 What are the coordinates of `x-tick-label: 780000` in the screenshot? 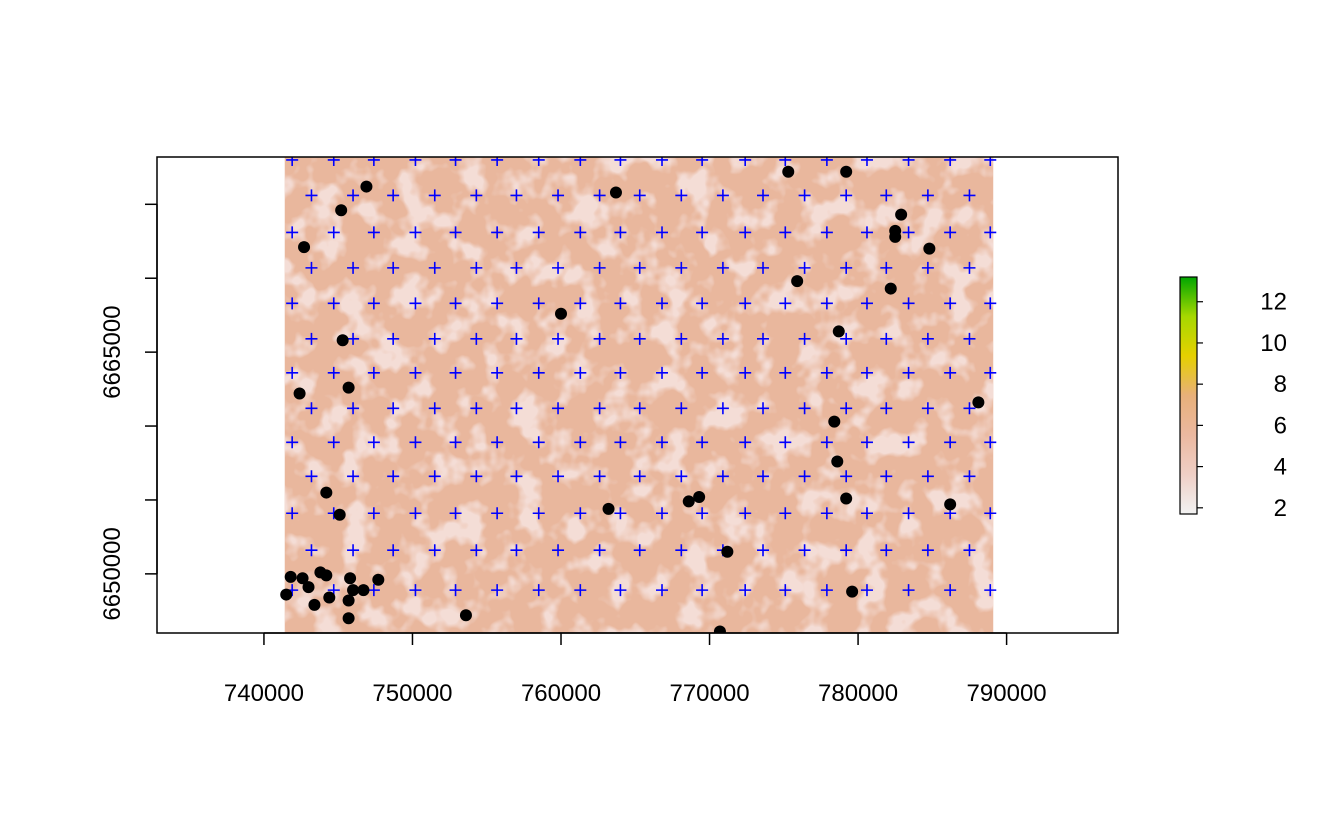 It's located at (858, 693).